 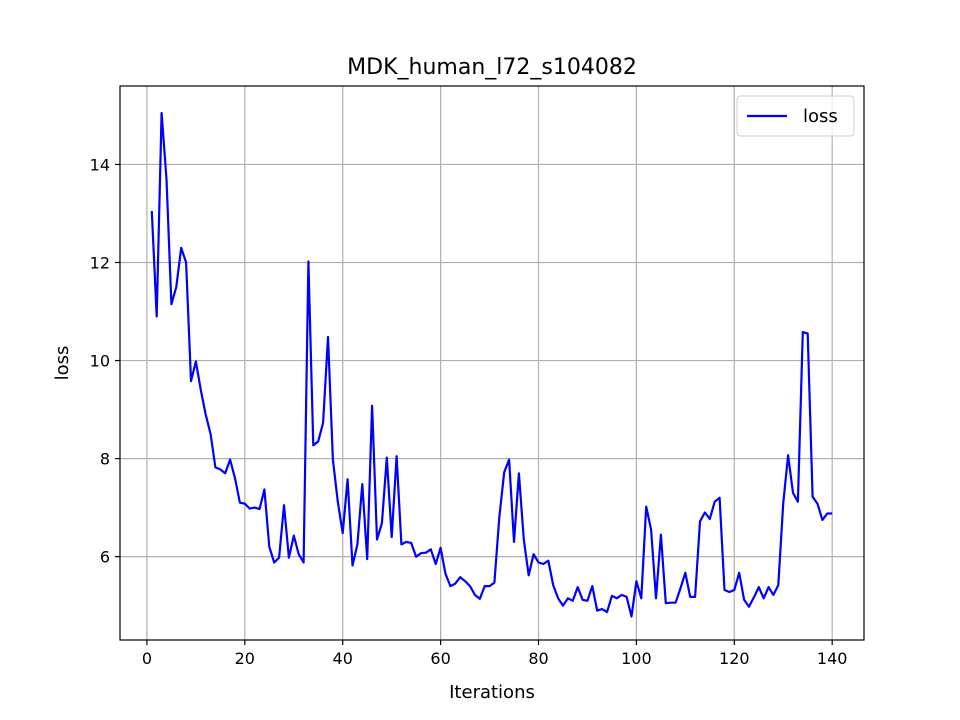 I want to click on x-tick-label: 140, so click(x=832, y=658).